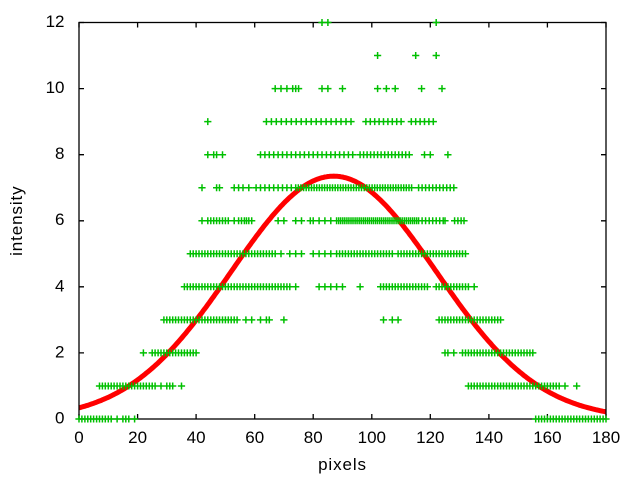 The image size is (640, 480). Describe the element at coordinates (16, 220) in the screenshot. I see `svg-text: intensity` at that location.